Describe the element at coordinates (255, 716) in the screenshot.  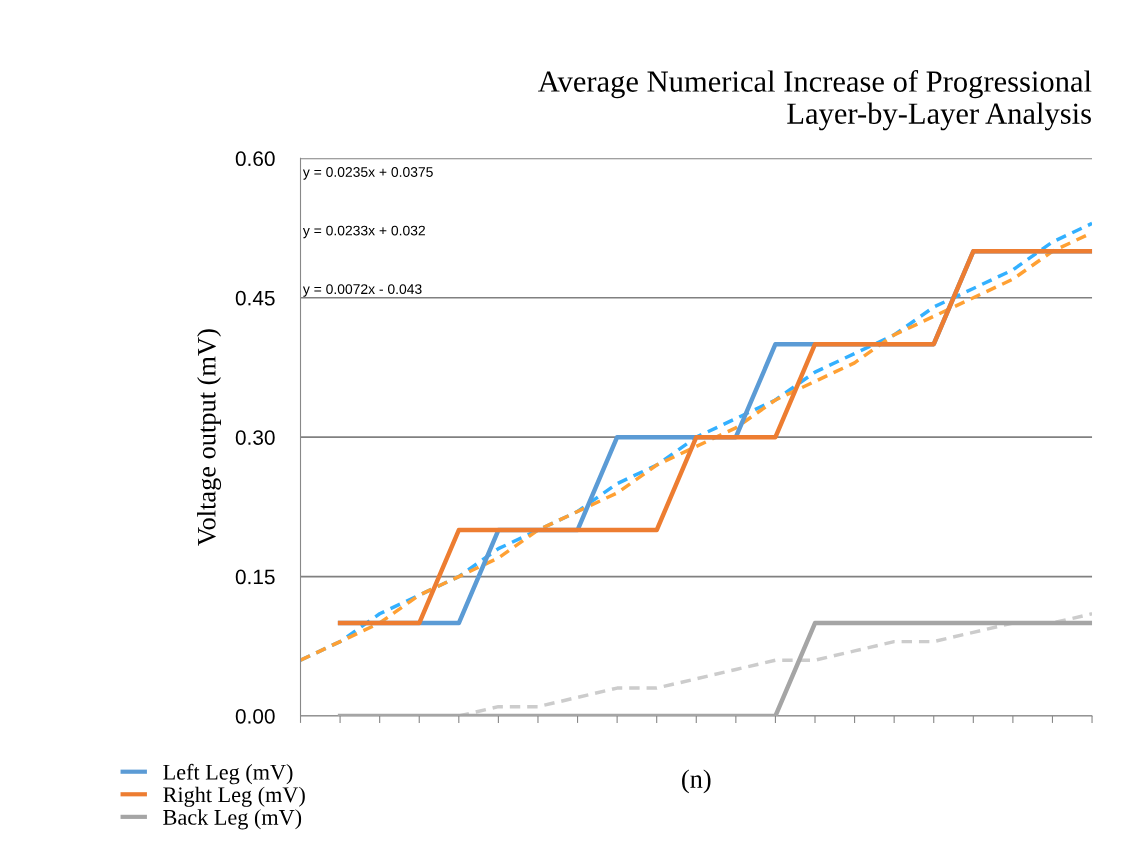
I see `y-tick-label: 0.00` at that location.